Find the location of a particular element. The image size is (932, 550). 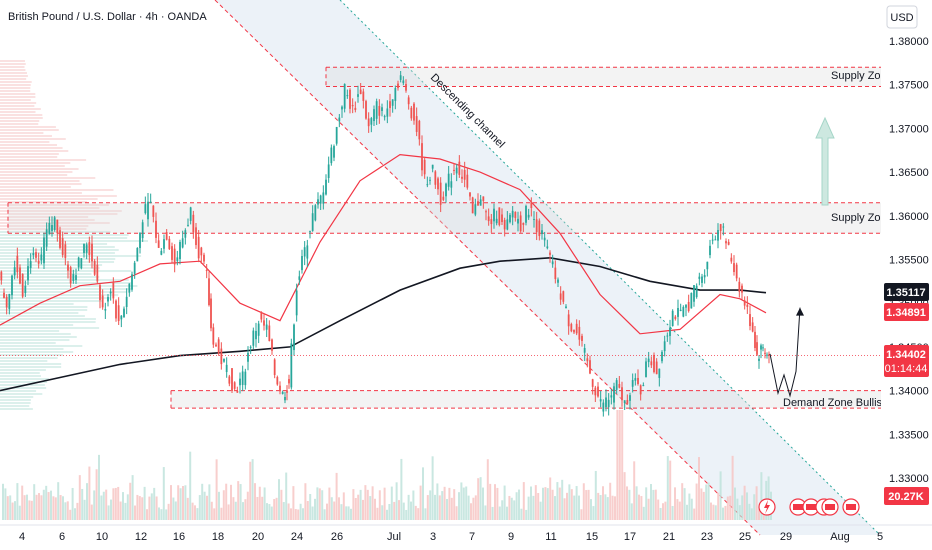

price-tick-label: 1.38000 is located at coordinates (909, 42).